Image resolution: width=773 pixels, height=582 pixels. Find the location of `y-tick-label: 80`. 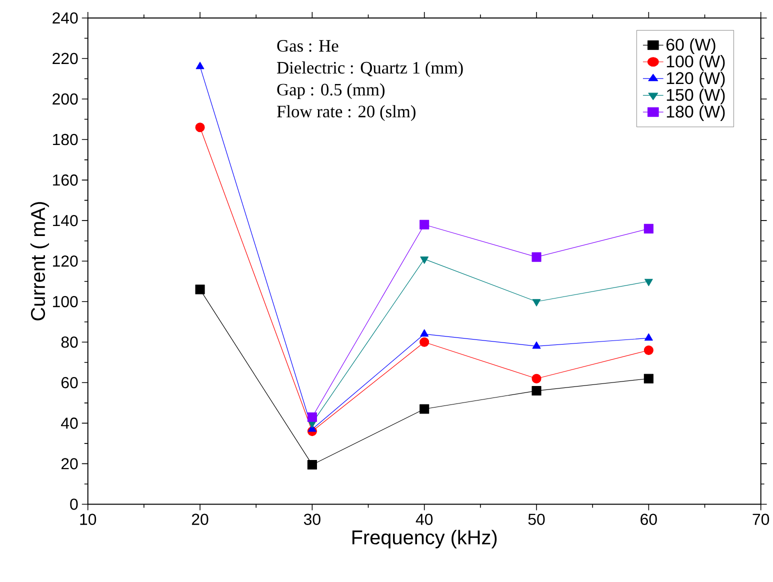

y-tick-label: 80 is located at coordinates (69, 342).